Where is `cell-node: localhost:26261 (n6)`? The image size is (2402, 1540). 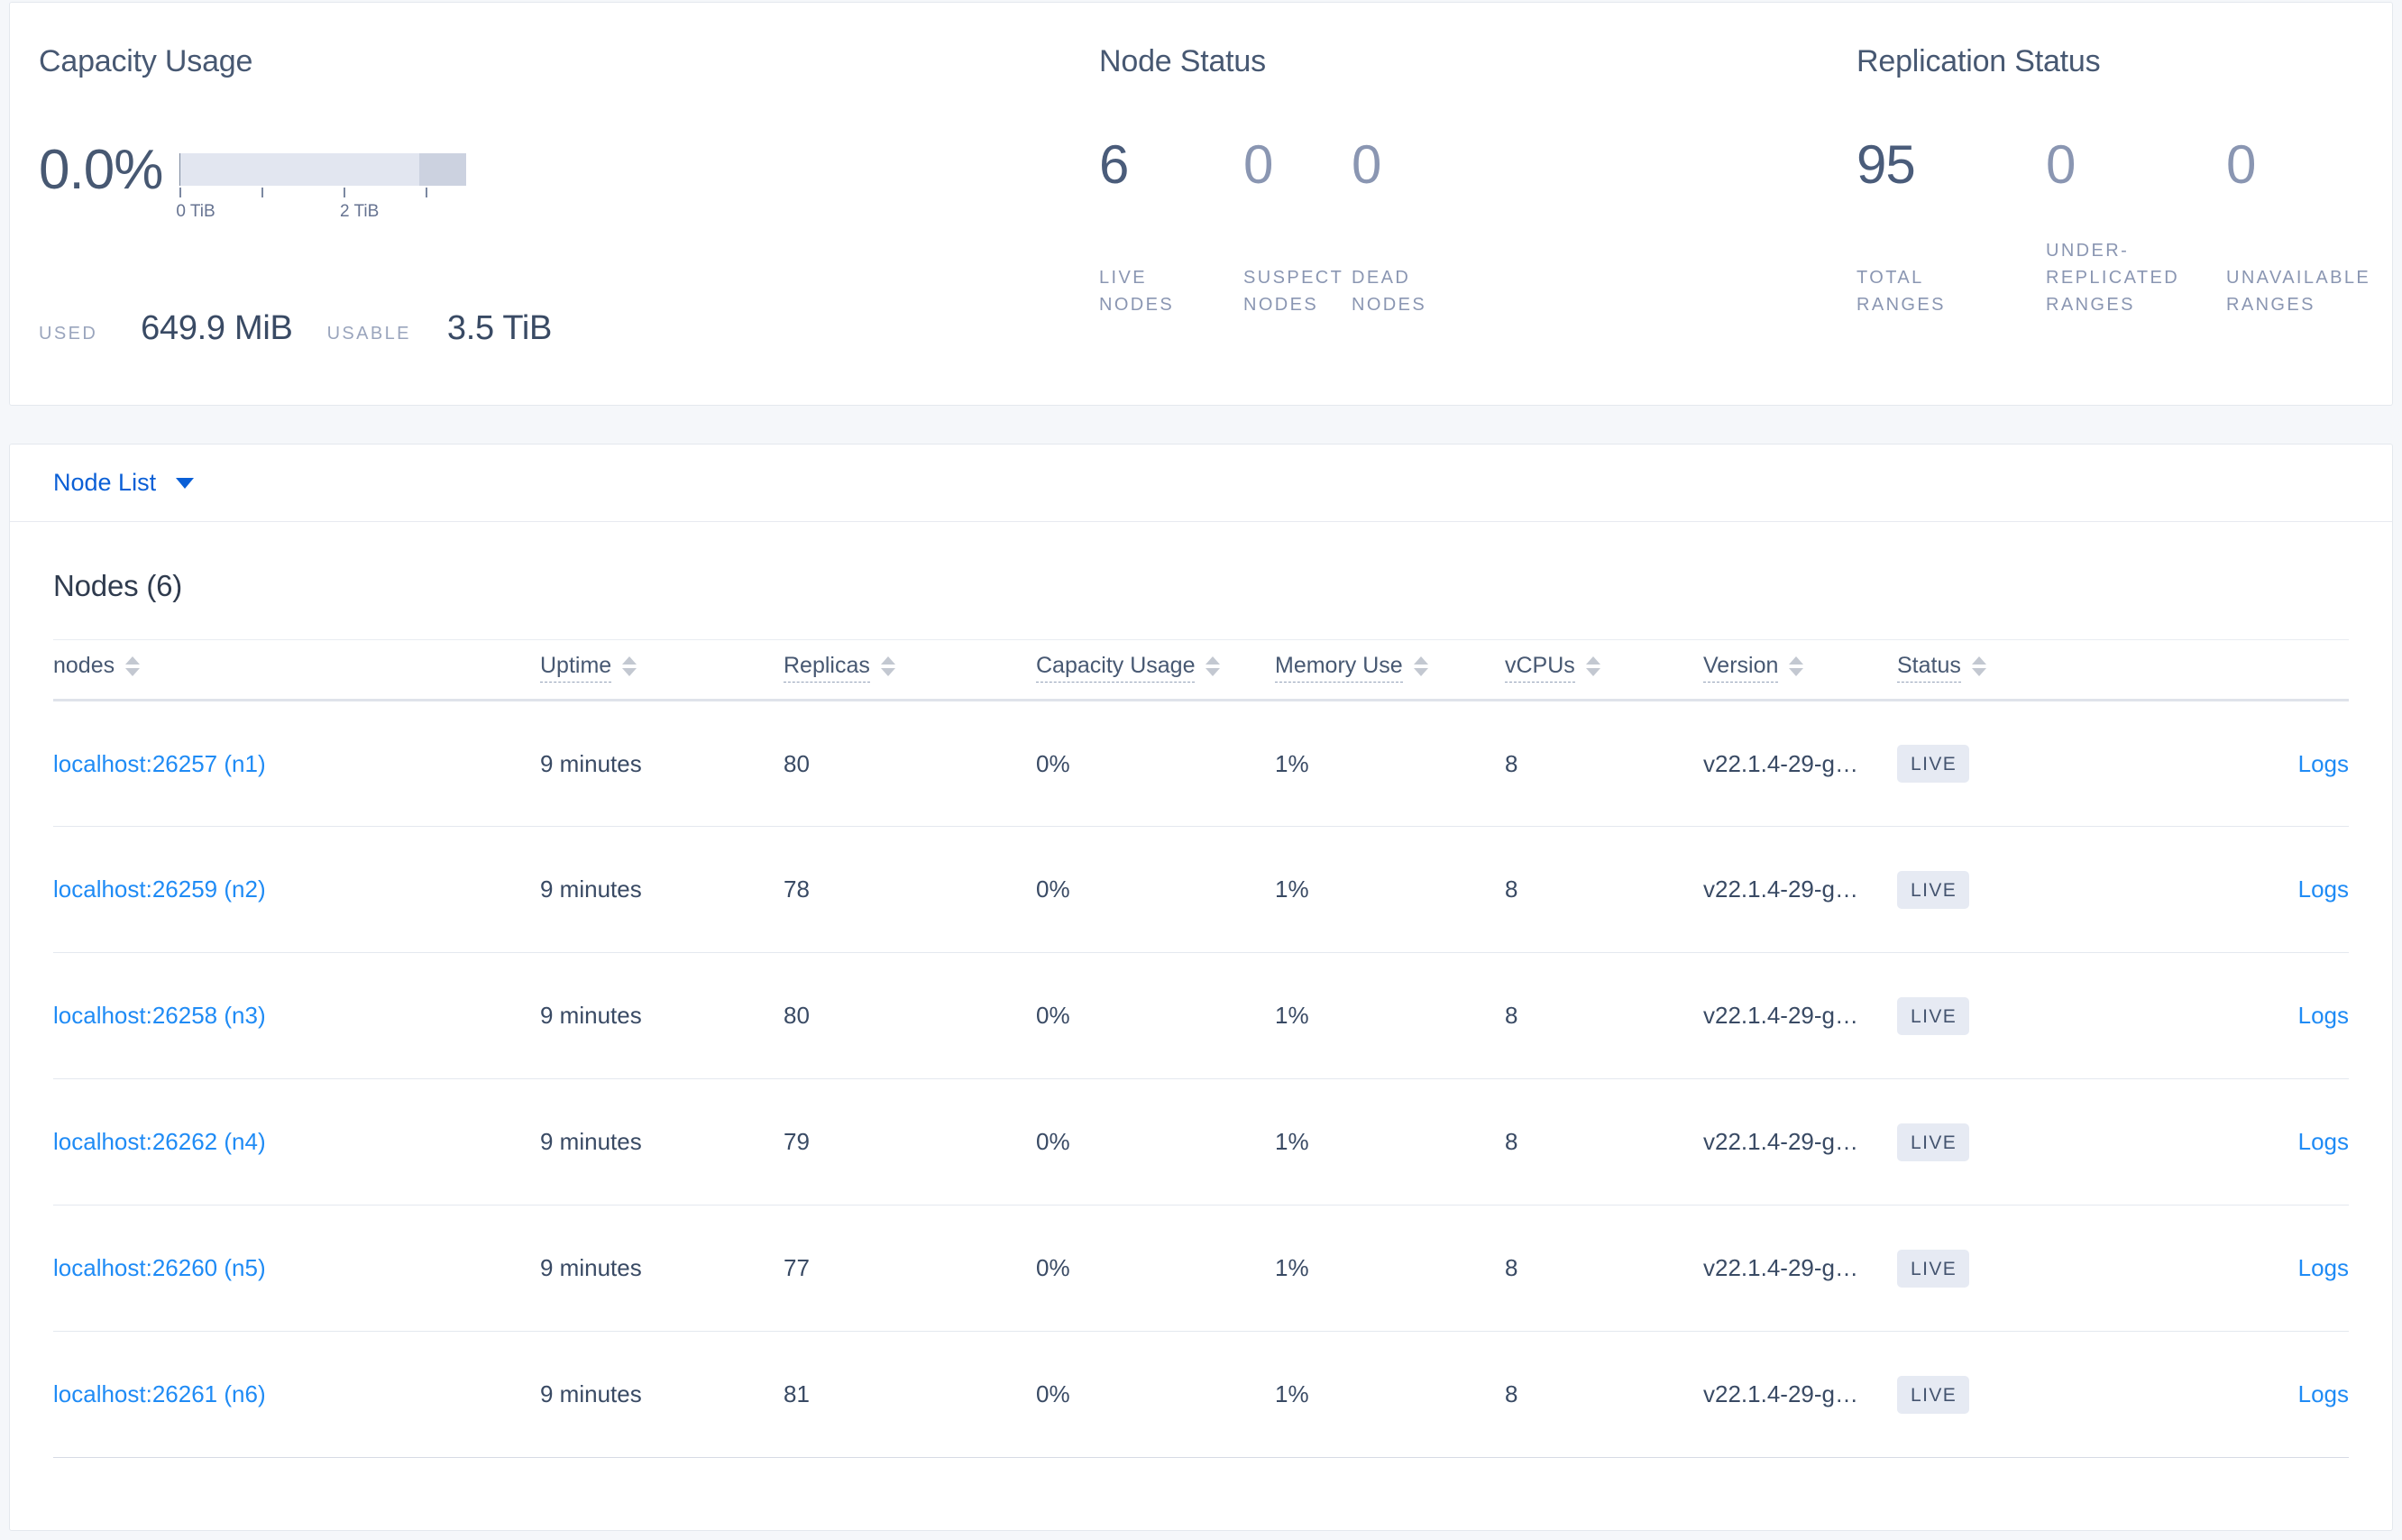
cell-node: localhost:26261 (n6) is located at coordinates (296, 1394).